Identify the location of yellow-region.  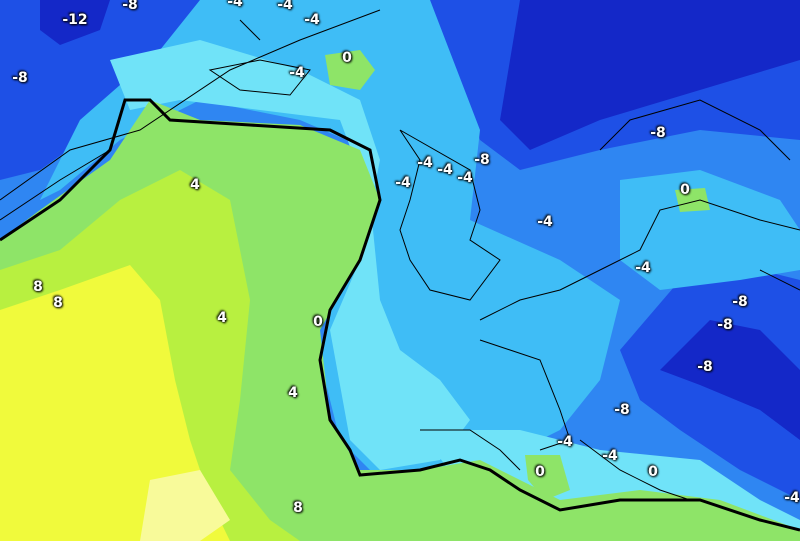
(115, 403).